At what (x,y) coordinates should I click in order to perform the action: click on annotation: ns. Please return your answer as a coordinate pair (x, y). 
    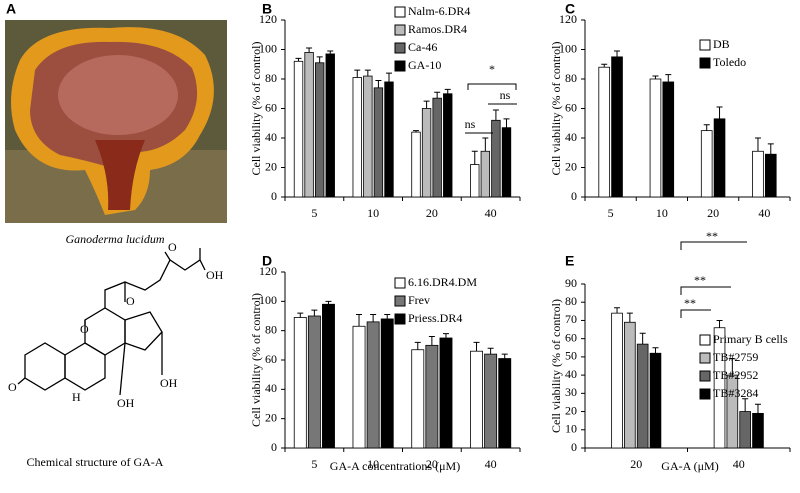
    Looking at the image, I should click on (470, 124).